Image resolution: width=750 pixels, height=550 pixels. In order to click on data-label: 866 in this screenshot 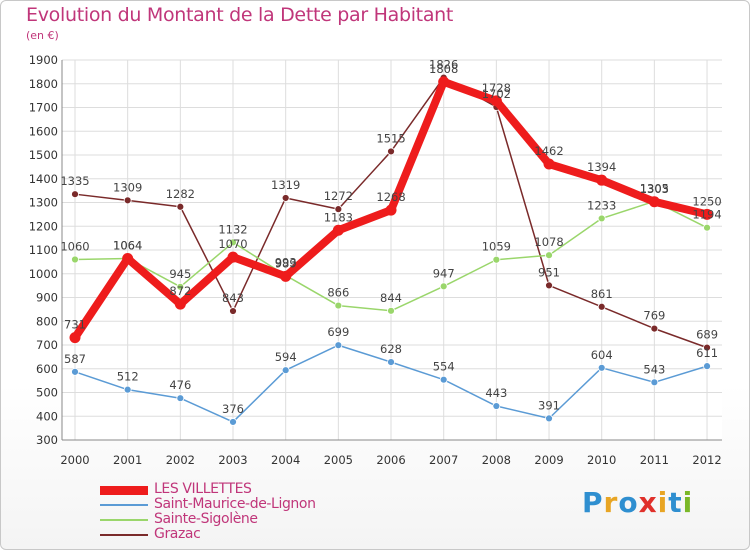, I will do `click(338, 293)`.